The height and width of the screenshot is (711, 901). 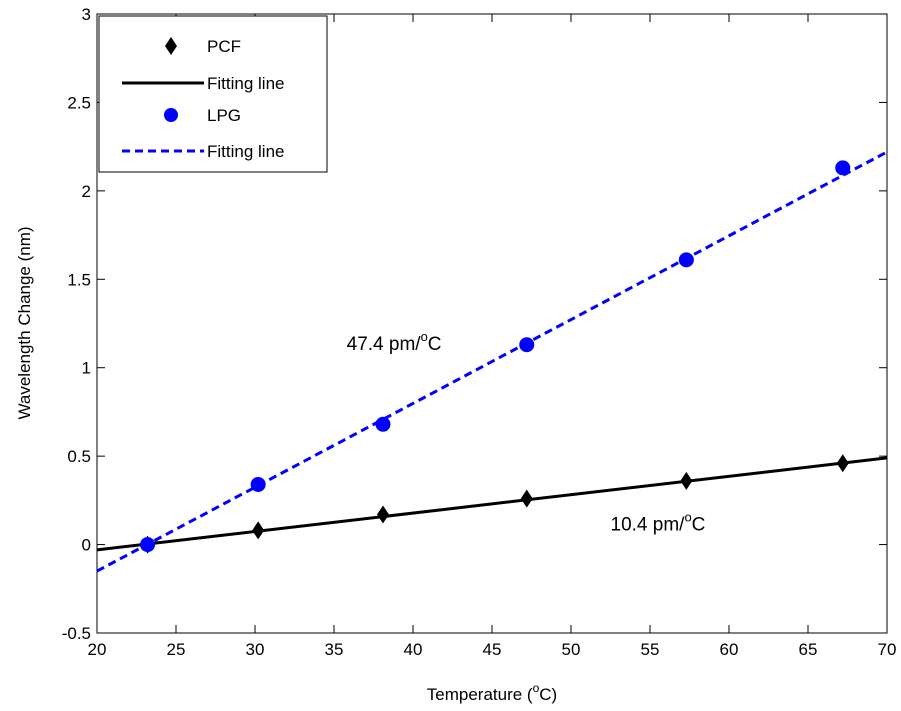 What do you see at coordinates (480, 694) in the screenshot?
I see `x-axis-title-main: Temperature (` at bounding box center [480, 694].